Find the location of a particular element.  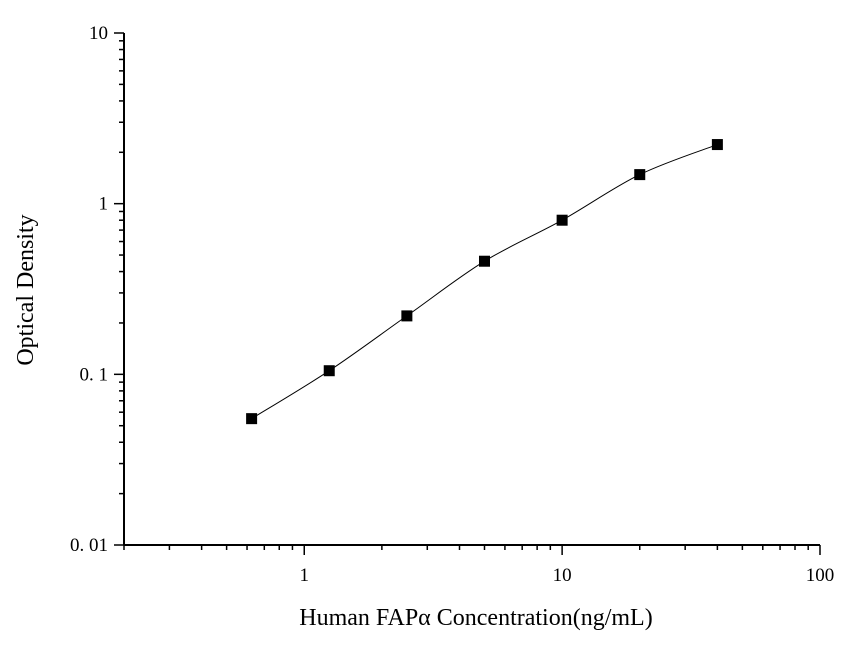

x-tick-label: 1 is located at coordinates (304, 575).